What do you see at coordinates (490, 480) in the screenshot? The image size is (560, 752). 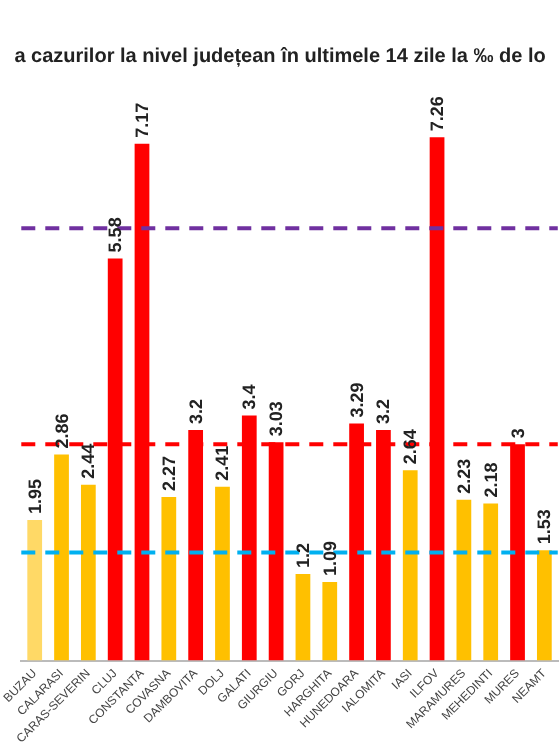 I see `data-label: 2.18` at bounding box center [490, 480].